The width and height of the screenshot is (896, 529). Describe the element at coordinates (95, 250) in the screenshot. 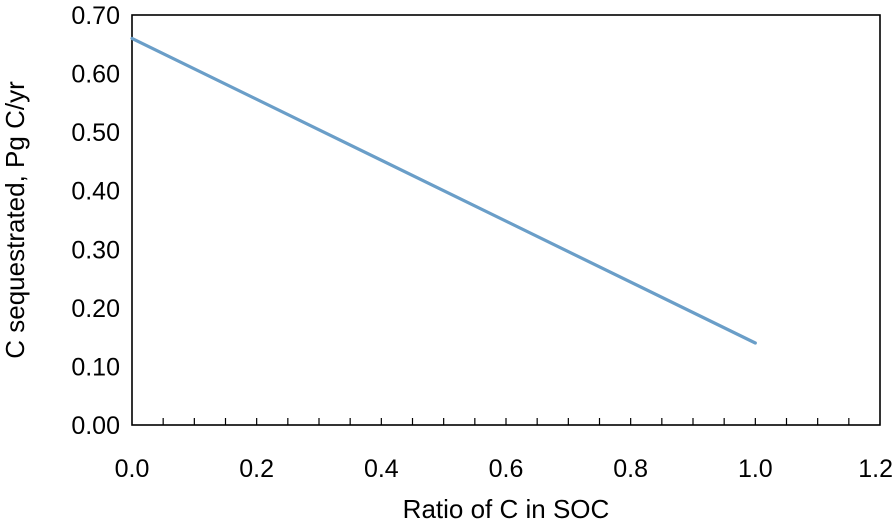

I see `y-tick-label: 0.30` at that location.